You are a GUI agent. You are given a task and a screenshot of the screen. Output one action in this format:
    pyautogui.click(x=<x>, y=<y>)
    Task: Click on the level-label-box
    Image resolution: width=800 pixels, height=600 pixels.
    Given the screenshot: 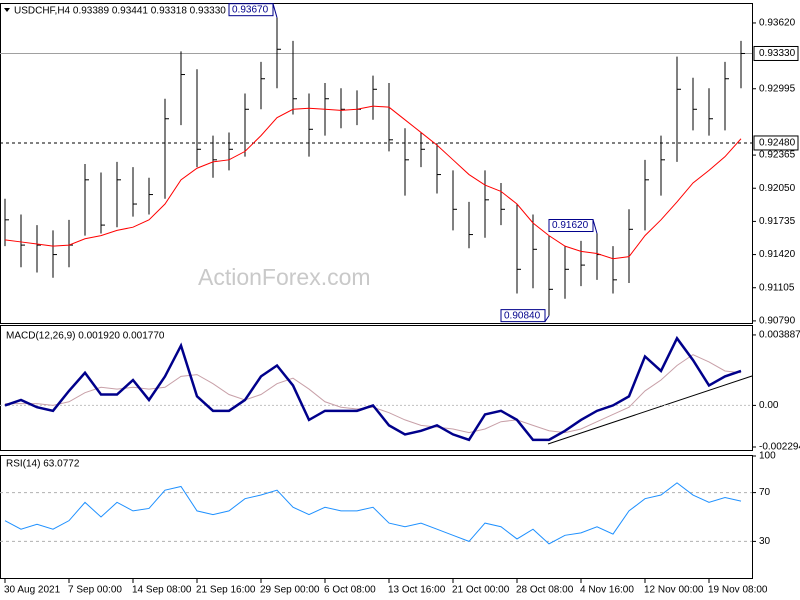 What is the action you would take?
    pyautogui.click(x=776, y=143)
    